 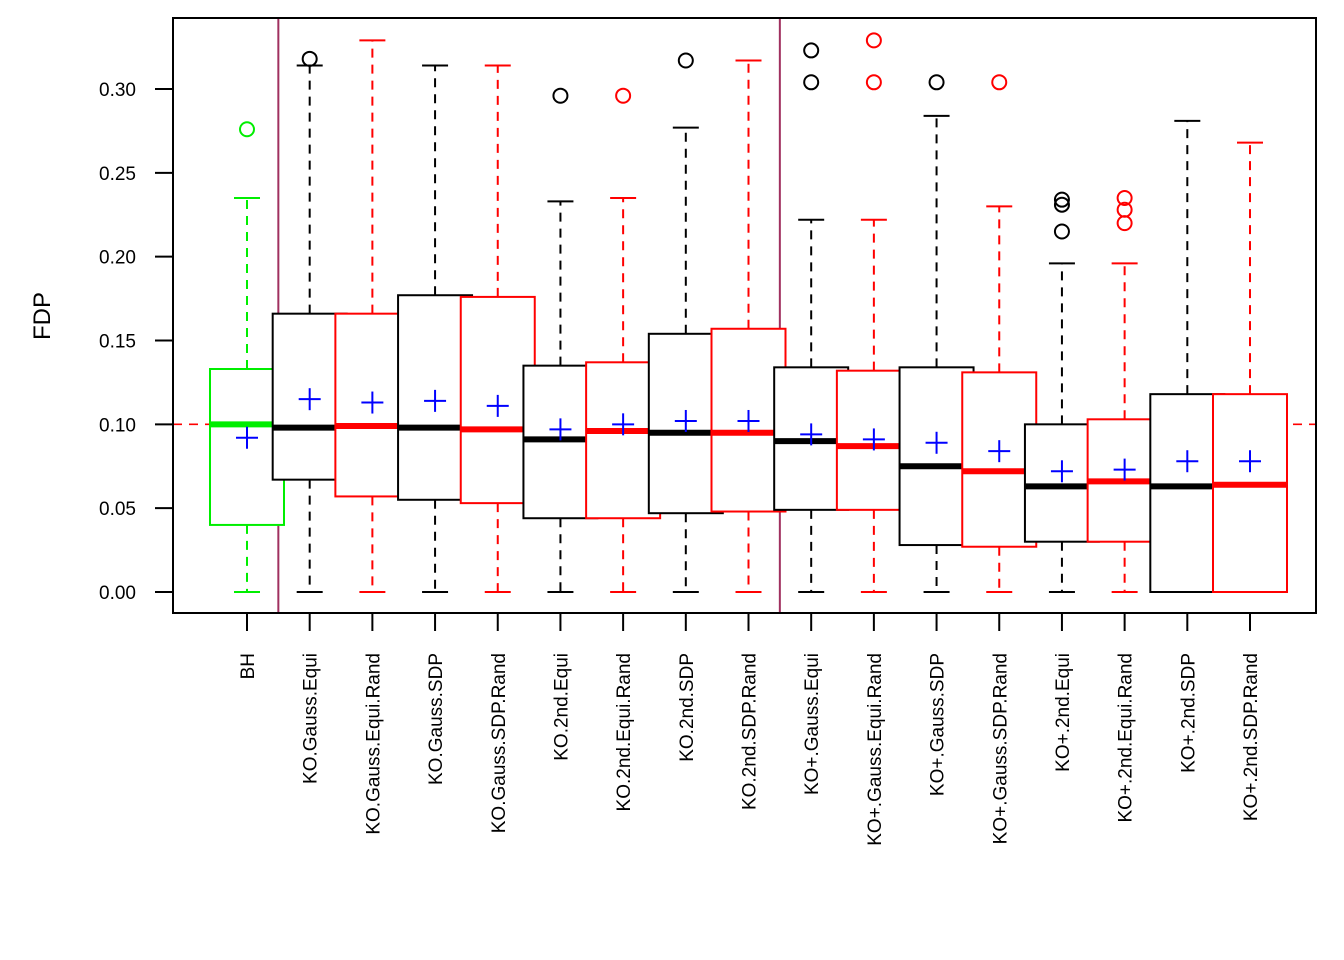 What do you see at coordinates (42, 316) in the screenshot?
I see `y-axis-title: FDP` at bounding box center [42, 316].